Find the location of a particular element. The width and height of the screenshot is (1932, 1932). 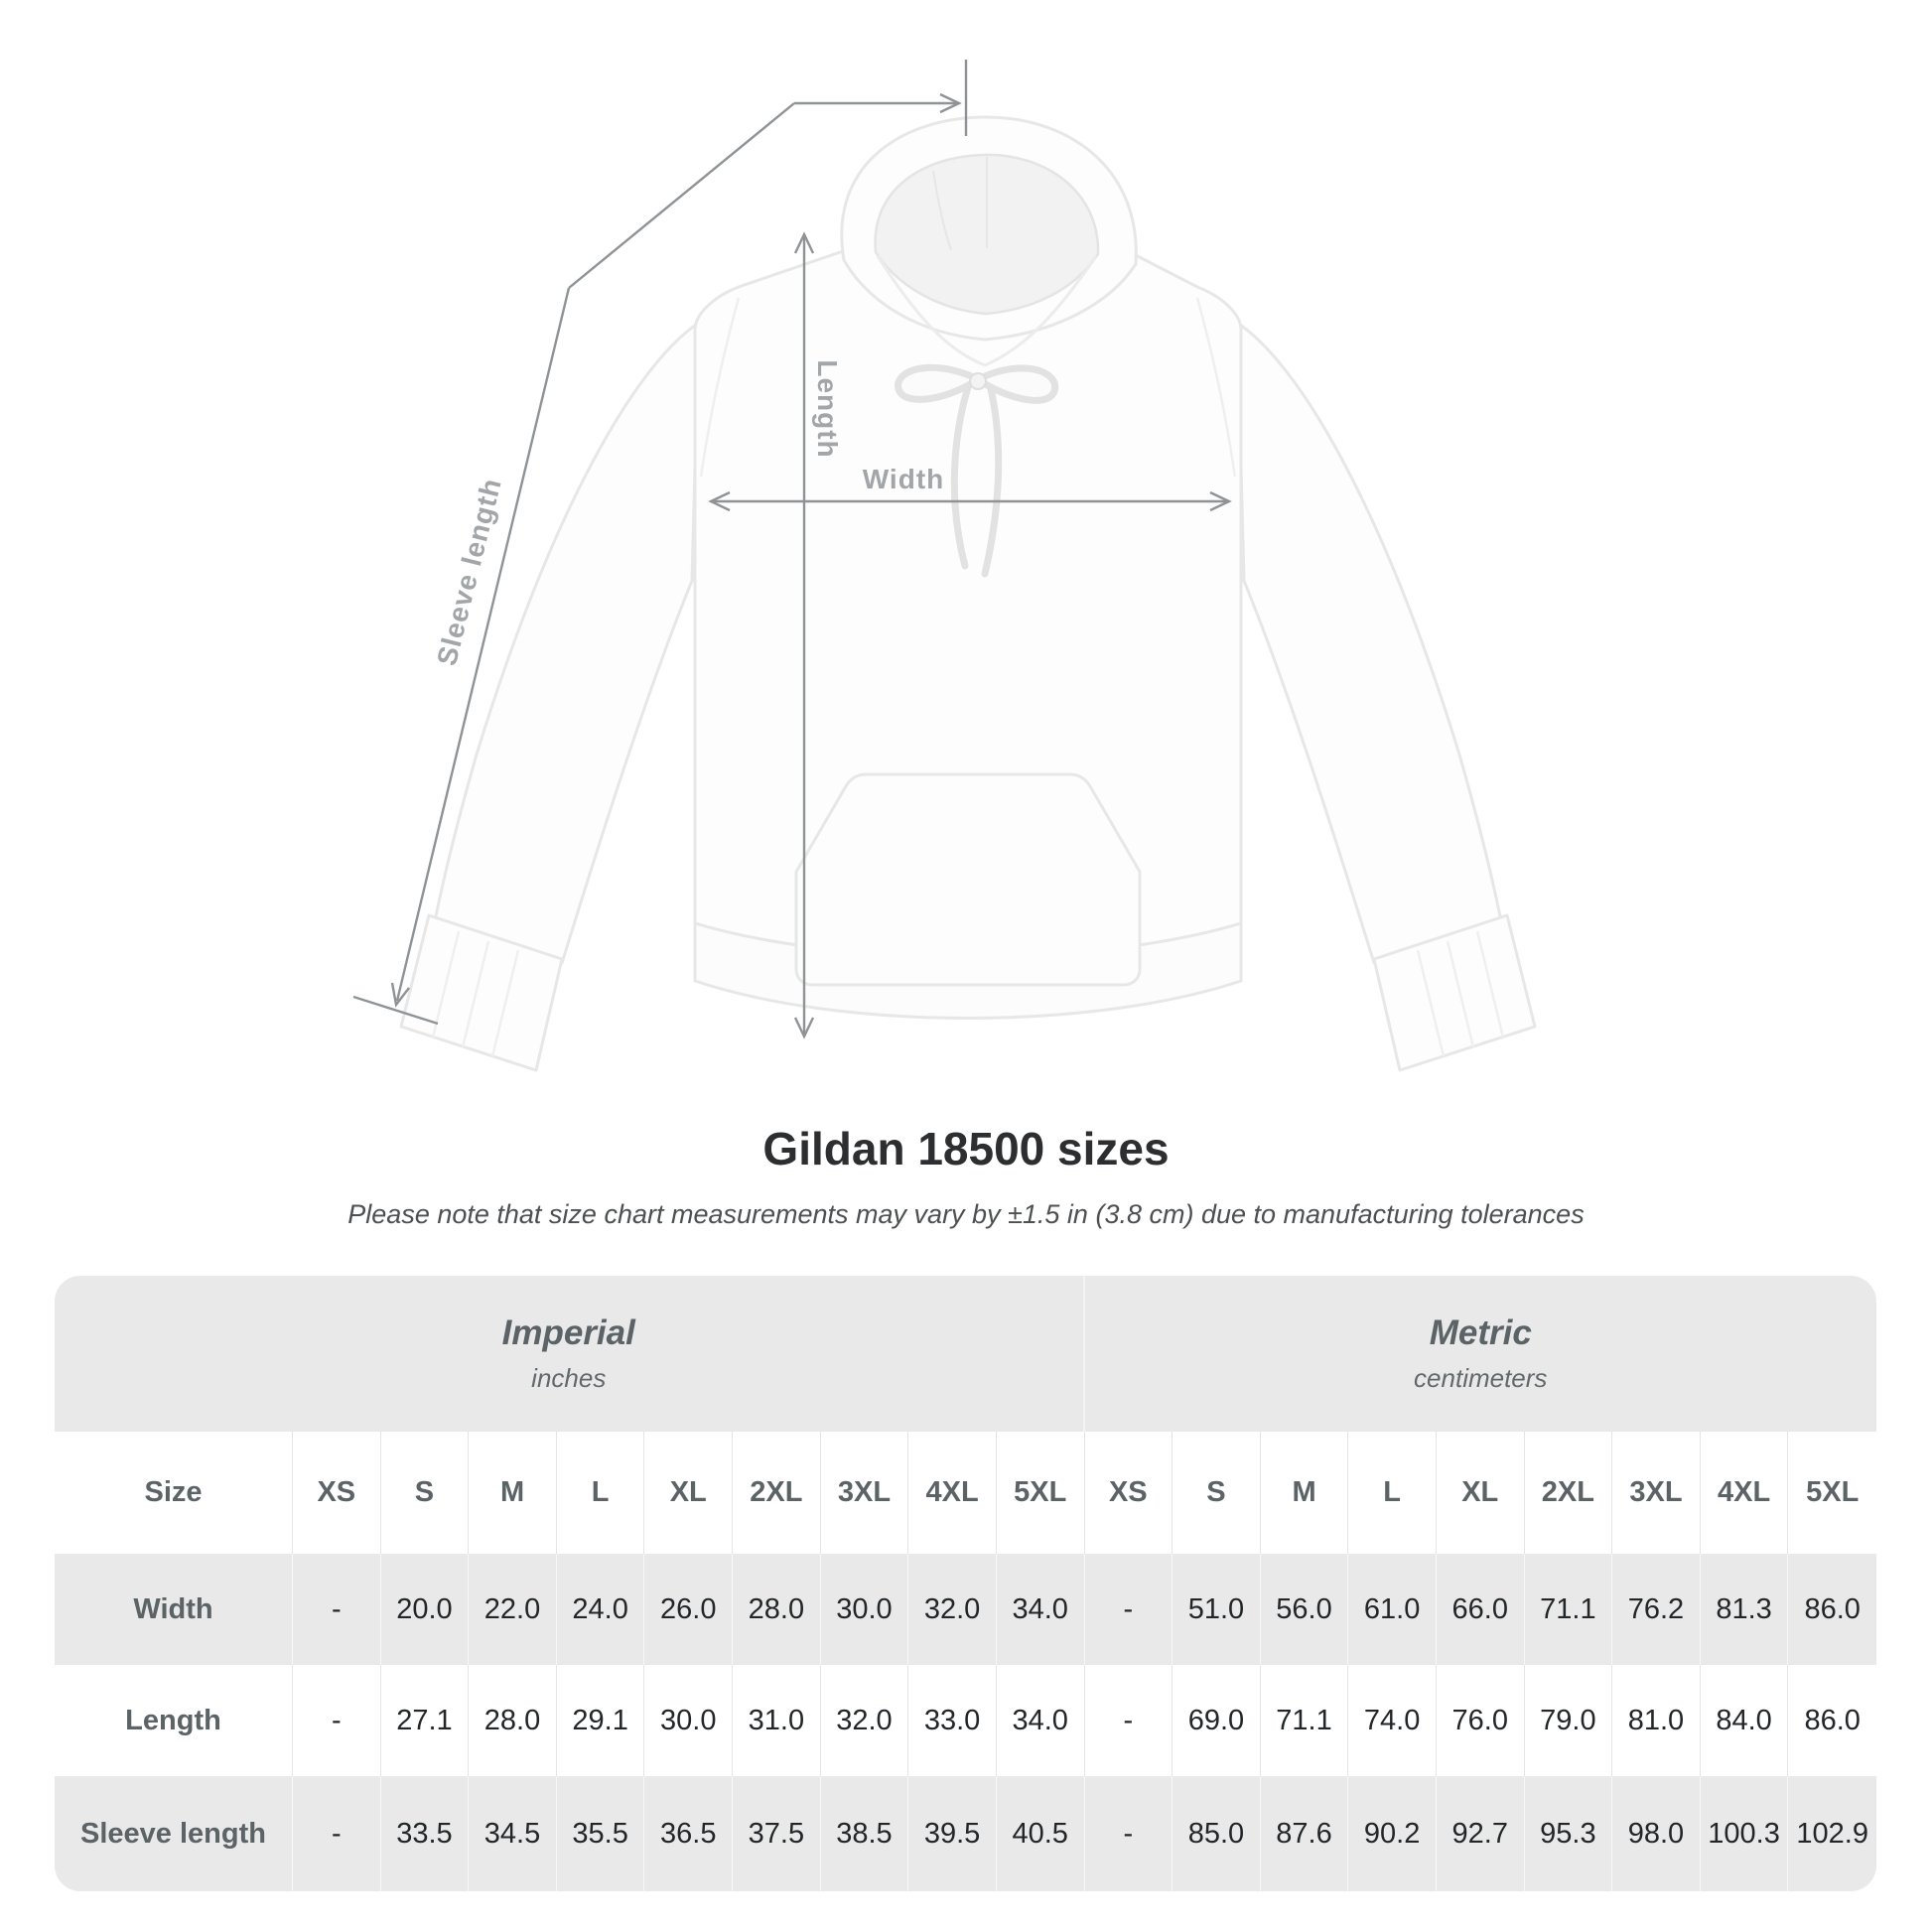

value-cell-metric: 95.3 is located at coordinates (1569, 1833).